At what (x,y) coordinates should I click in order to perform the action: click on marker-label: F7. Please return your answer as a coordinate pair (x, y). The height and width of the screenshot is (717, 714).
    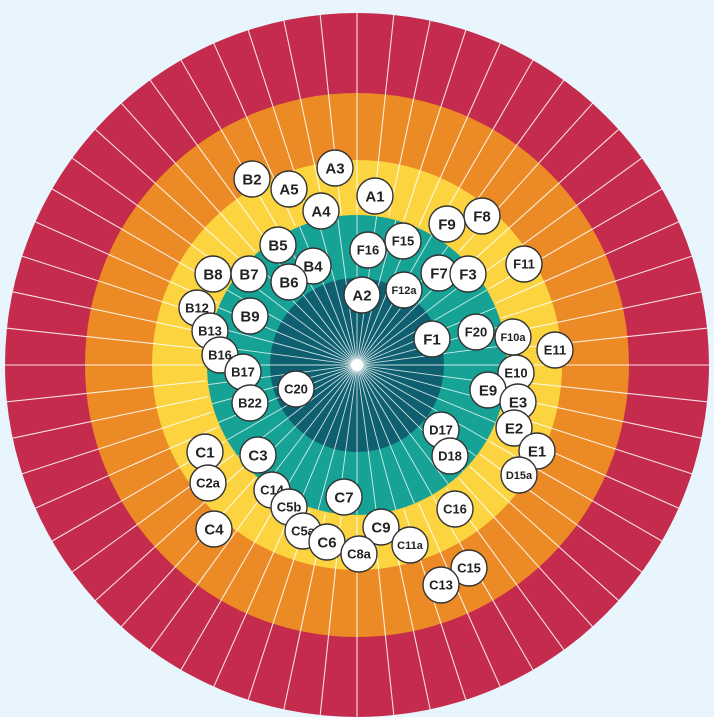
    Looking at the image, I should click on (439, 273).